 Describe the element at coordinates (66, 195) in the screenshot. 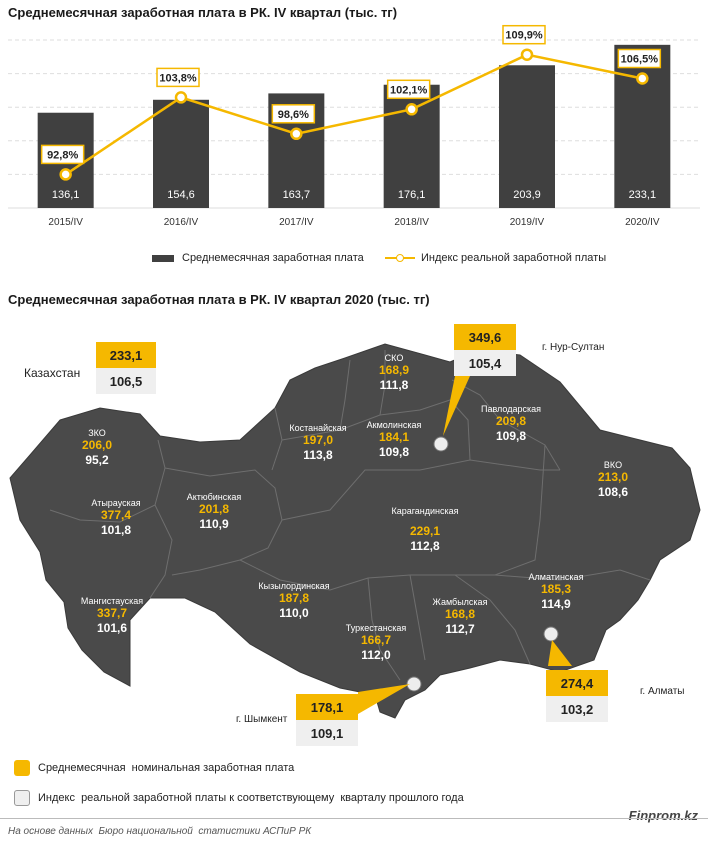

I see `bar-value-label: 136,1` at that location.